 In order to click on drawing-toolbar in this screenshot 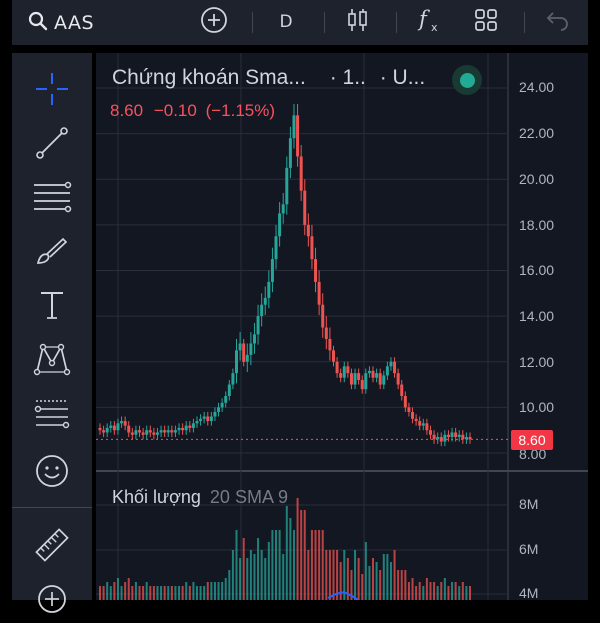, I will do `click(52, 333)`.